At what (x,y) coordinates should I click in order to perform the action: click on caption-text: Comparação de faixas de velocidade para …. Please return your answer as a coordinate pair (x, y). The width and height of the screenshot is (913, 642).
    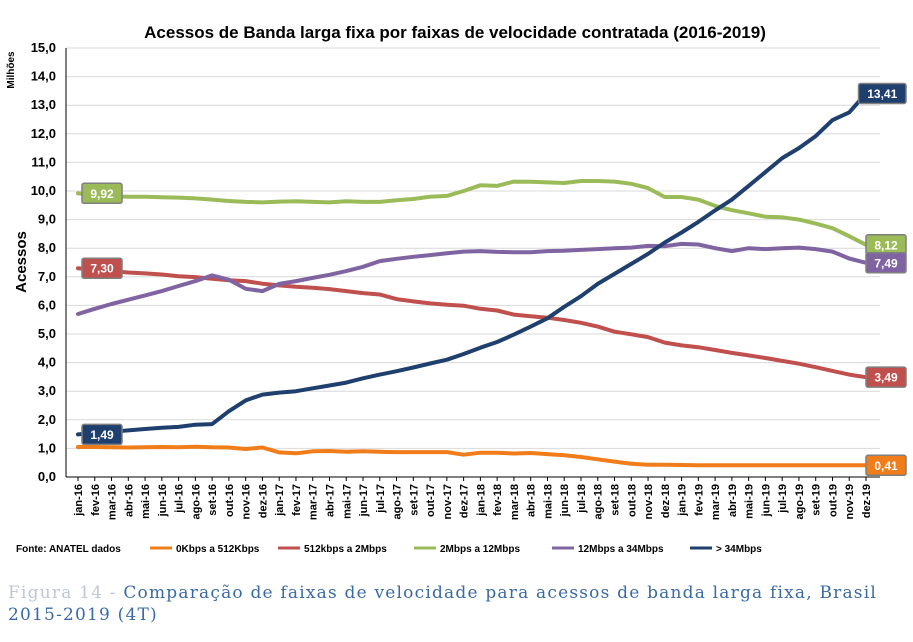
    Looking at the image, I should click on (443, 604).